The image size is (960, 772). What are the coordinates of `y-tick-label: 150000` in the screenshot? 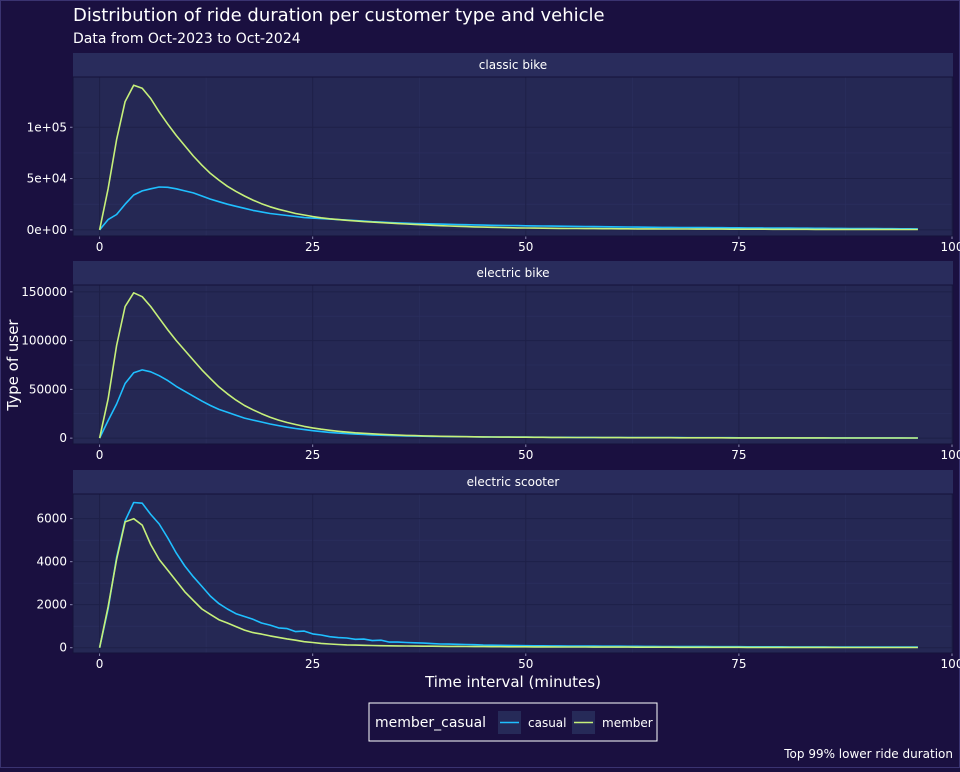 It's located at (44, 292).